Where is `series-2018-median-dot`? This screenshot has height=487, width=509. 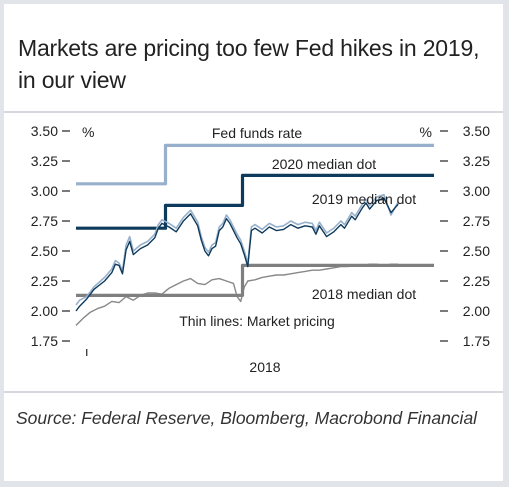
series-2018-median-dot is located at coordinates (255, 280).